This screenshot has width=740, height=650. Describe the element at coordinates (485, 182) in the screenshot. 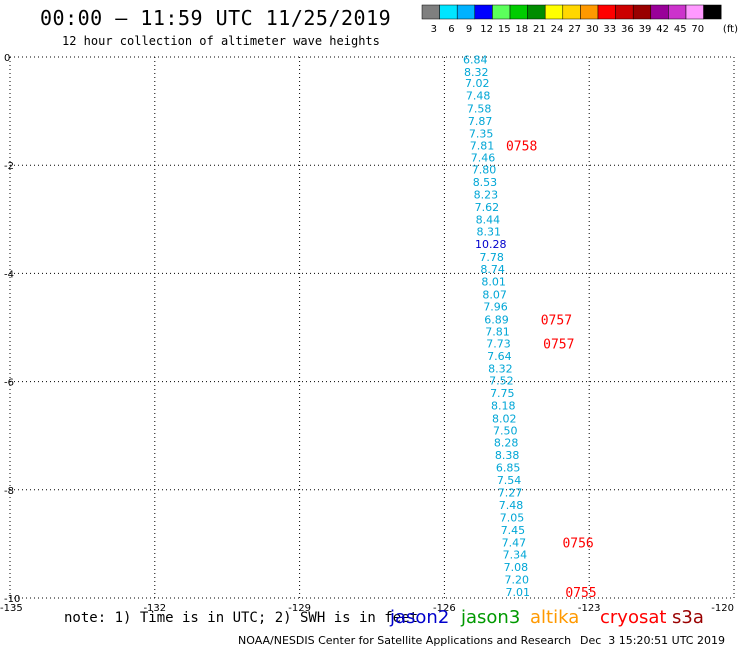

I see `wave-height-value: 8.53` at that location.